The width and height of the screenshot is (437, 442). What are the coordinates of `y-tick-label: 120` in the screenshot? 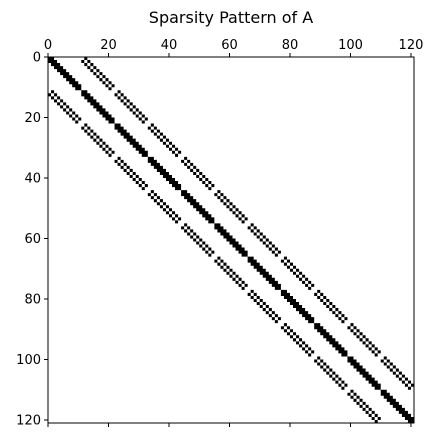 It's located at (28, 420).